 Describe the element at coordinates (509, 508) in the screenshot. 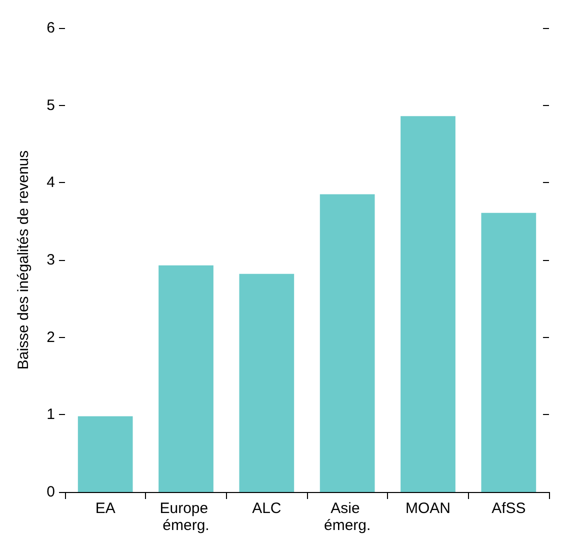

I see `x-tick-label: AfSS` at that location.